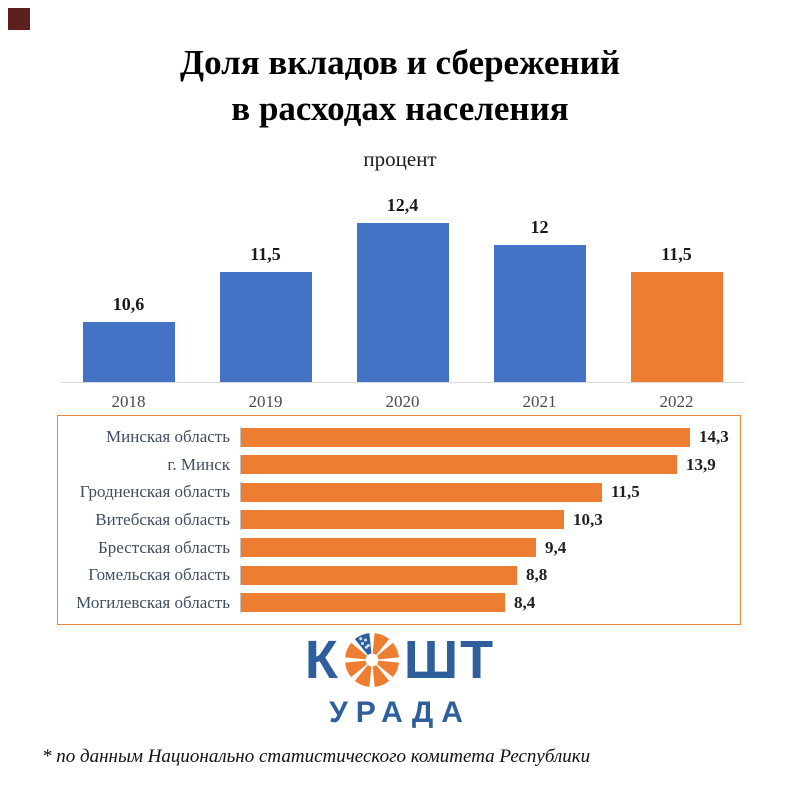 This screenshot has height=801, width=800. I want to click on bar-value-label: 12,4, so click(402, 205).